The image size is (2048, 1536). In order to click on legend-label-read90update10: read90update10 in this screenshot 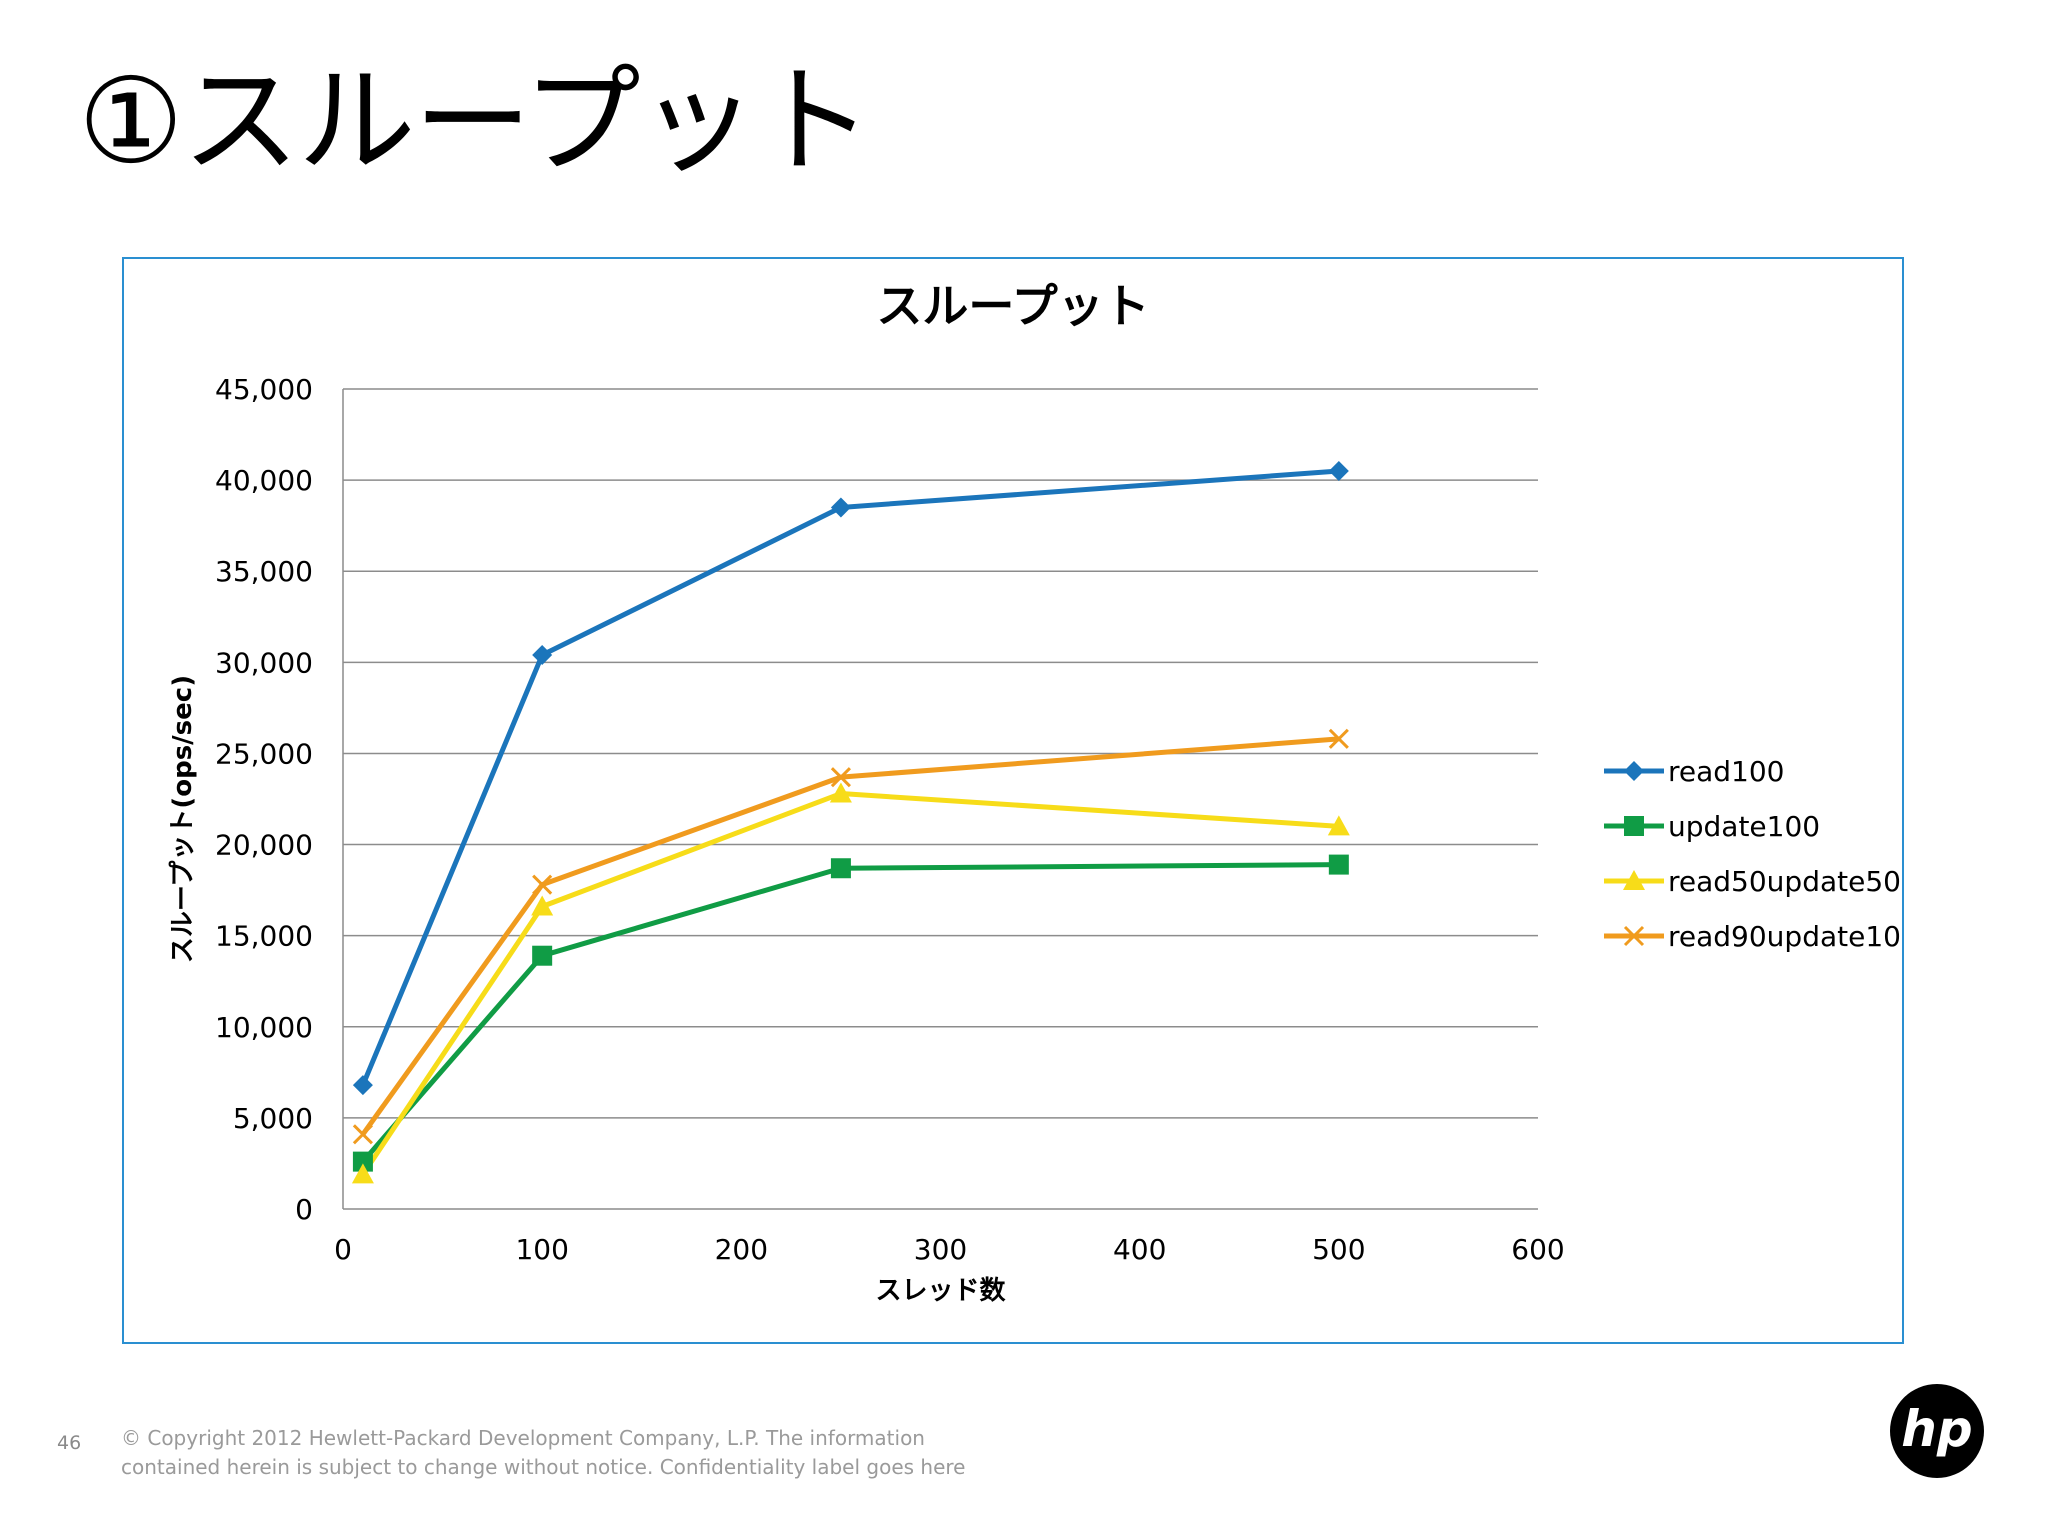, I will do `click(1784, 936)`.